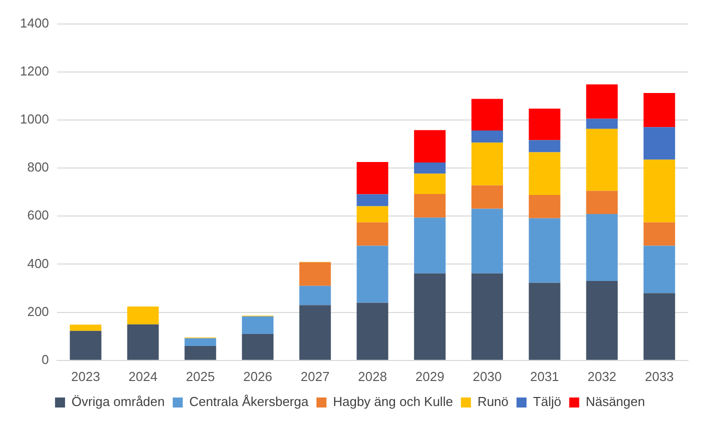 The height and width of the screenshot is (431, 716). I want to click on legend-label: Övriga områden, so click(118, 402).